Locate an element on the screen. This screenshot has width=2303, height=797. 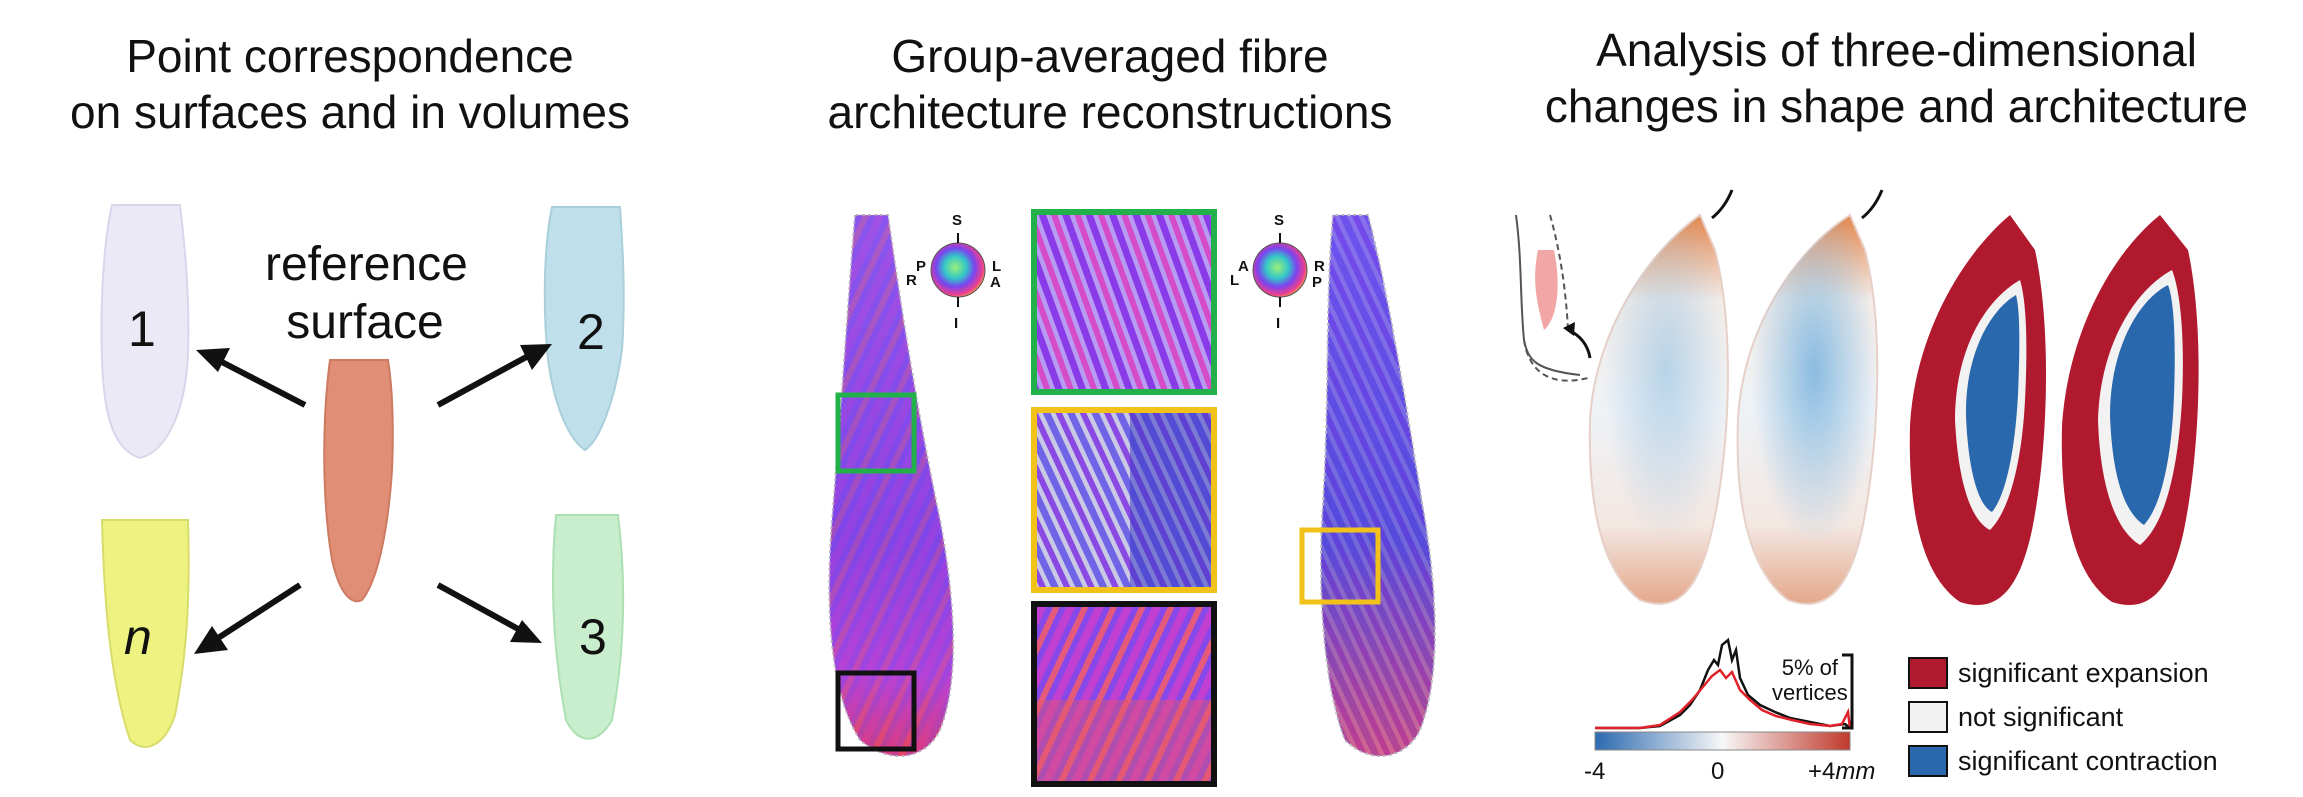
orient-right-I: I is located at coordinates (1278, 323).